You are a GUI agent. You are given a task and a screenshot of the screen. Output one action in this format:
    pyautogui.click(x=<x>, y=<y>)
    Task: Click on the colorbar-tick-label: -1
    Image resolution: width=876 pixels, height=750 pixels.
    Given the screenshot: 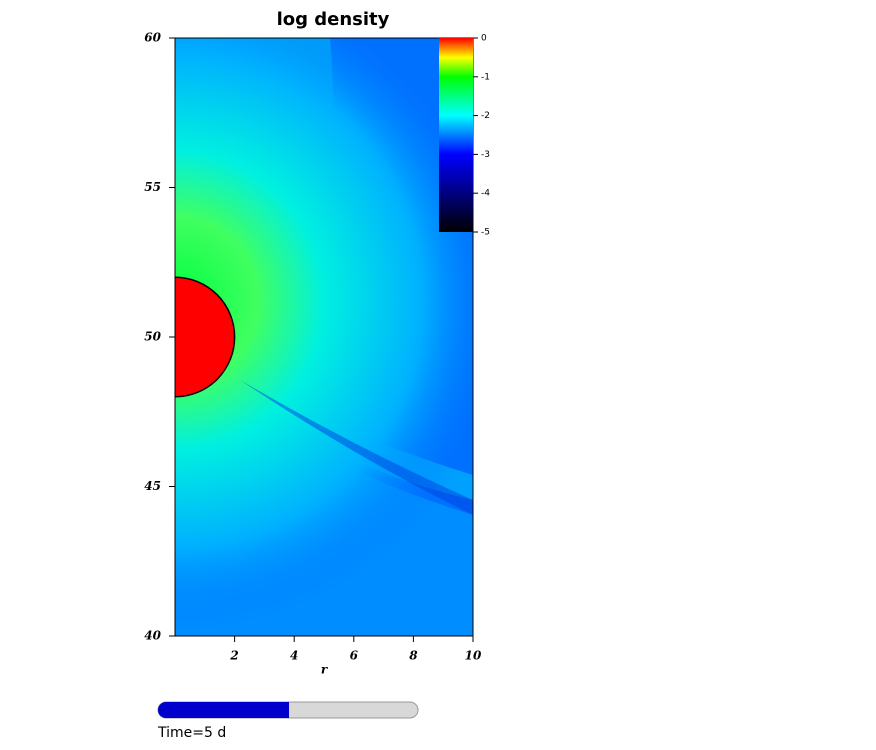 What is the action you would take?
    pyautogui.click(x=485, y=77)
    